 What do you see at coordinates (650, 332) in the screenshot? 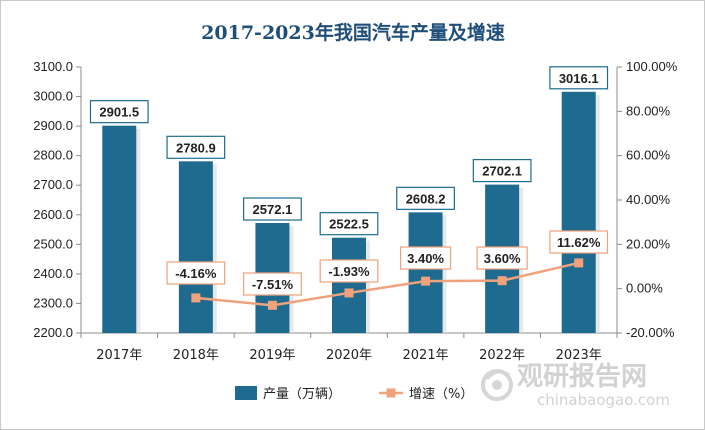
I see `y-right-tick-label: -20.00%` at bounding box center [650, 332].